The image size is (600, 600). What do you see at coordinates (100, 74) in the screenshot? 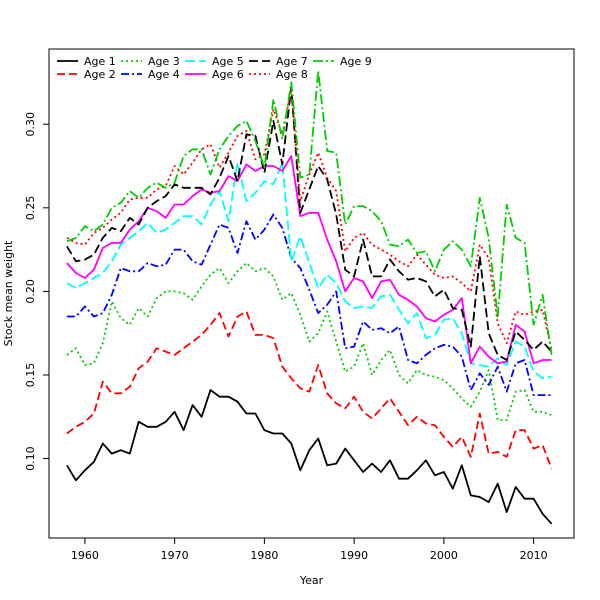
I see `legend-label-age-2: Age 2` at bounding box center [100, 74].